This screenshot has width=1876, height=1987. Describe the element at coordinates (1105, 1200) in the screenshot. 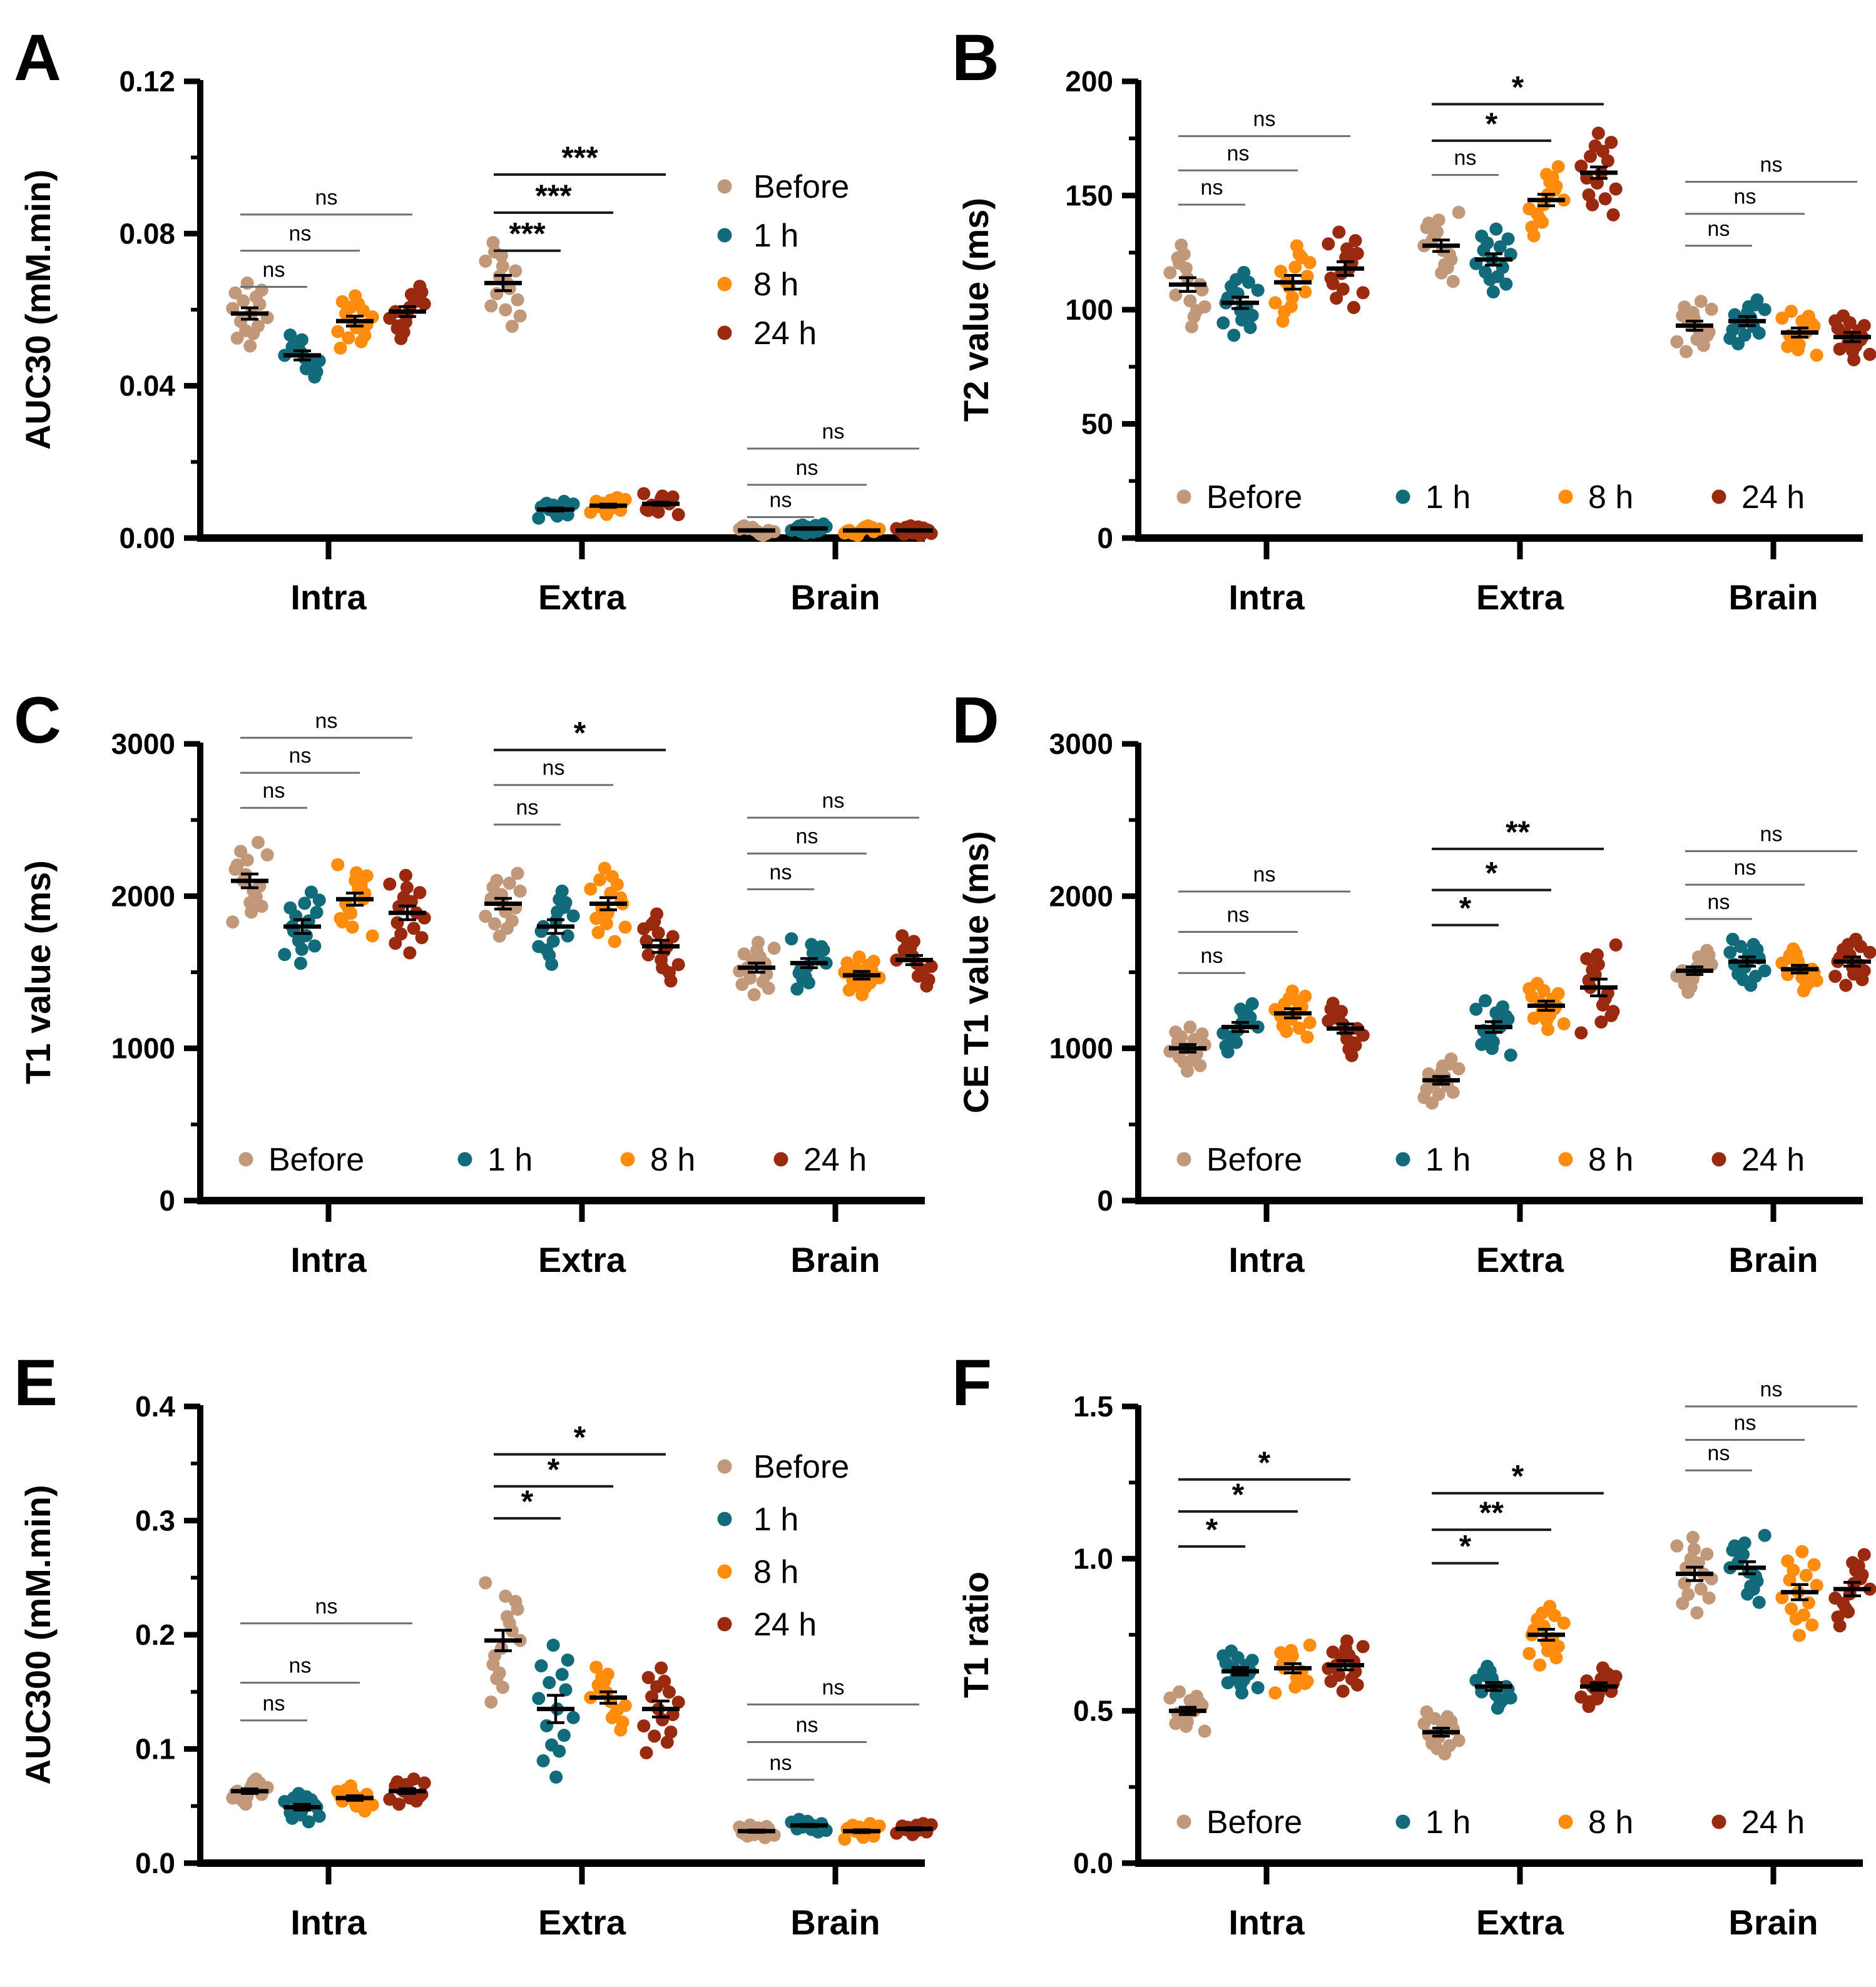

I see `y-tick-label: 0` at that location.